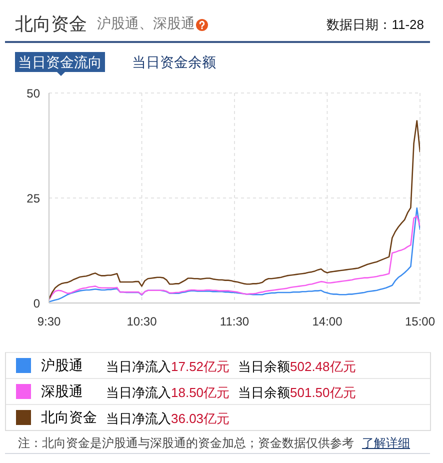 This screenshot has width=443, height=463. What do you see at coordinates (62, 365) in the screenshot?
I see `legend-label: 沪股通` at bounding box center [62, 365].